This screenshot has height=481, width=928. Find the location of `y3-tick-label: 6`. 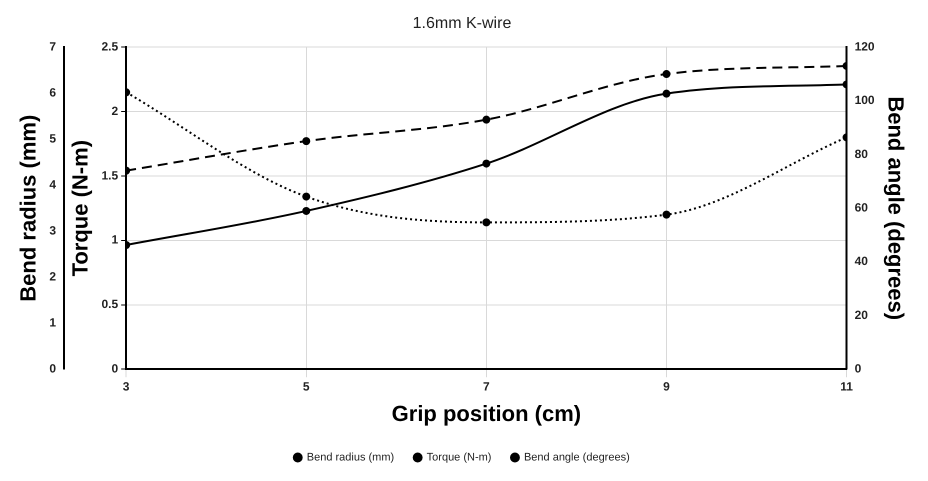

y3-tick-label: 6 is located at coordinates (52, 93).